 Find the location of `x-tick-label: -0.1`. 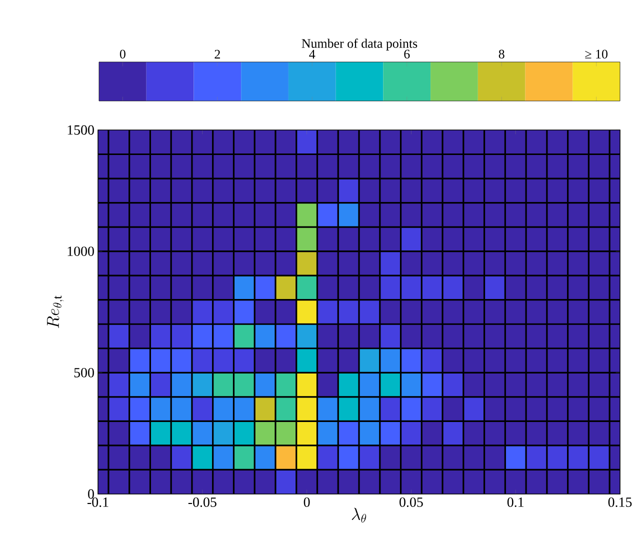

x-tick-label: -0.1 is located at coordinates (97, 502).